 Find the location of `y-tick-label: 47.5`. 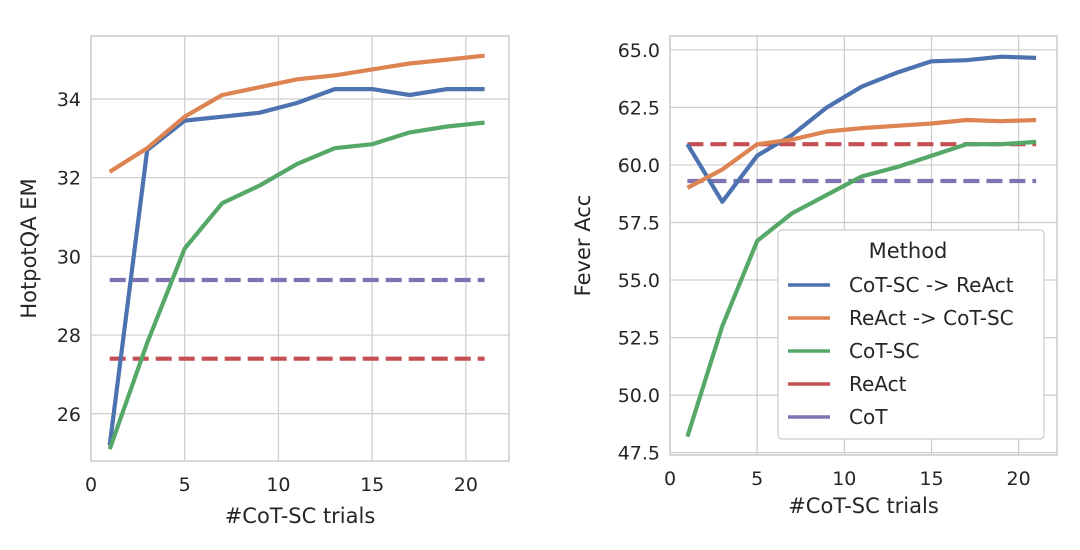

y-tick-label: 47.5 is located at coordinates (639, 454).